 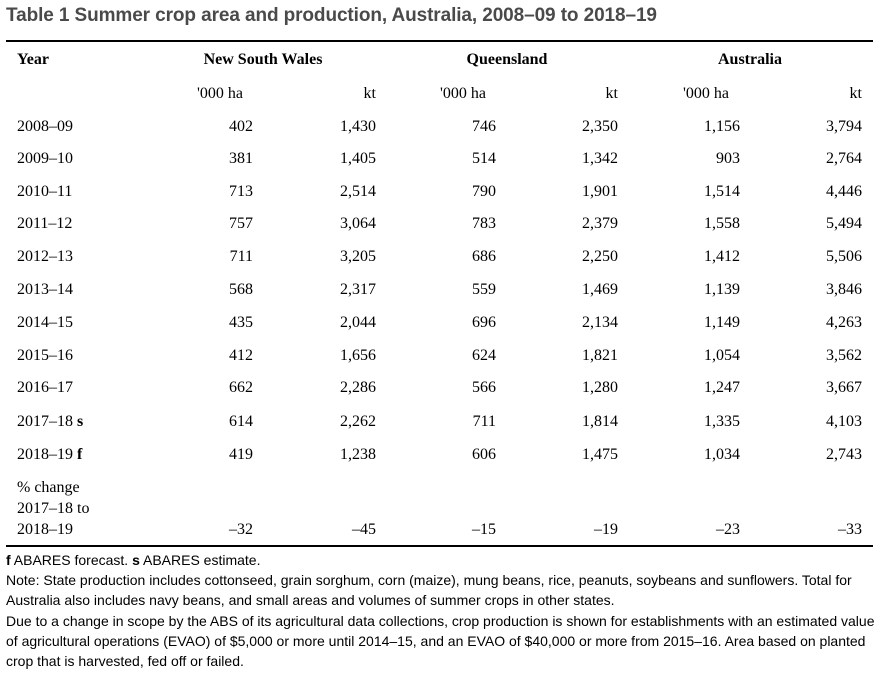 I want to click on unit-header-3: kt, so click(x=611, y=93).